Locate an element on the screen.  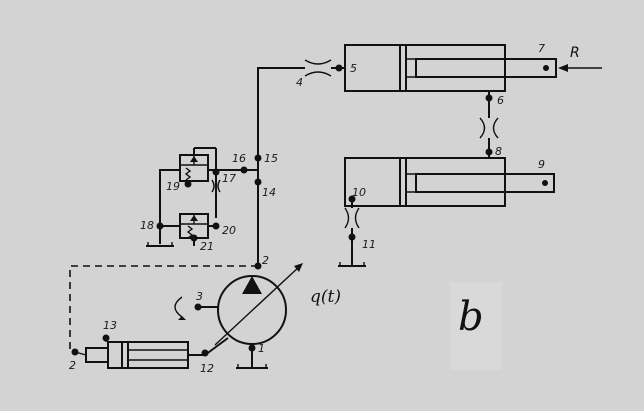
node-label-11: 11 is located at coordinates (369, 244).